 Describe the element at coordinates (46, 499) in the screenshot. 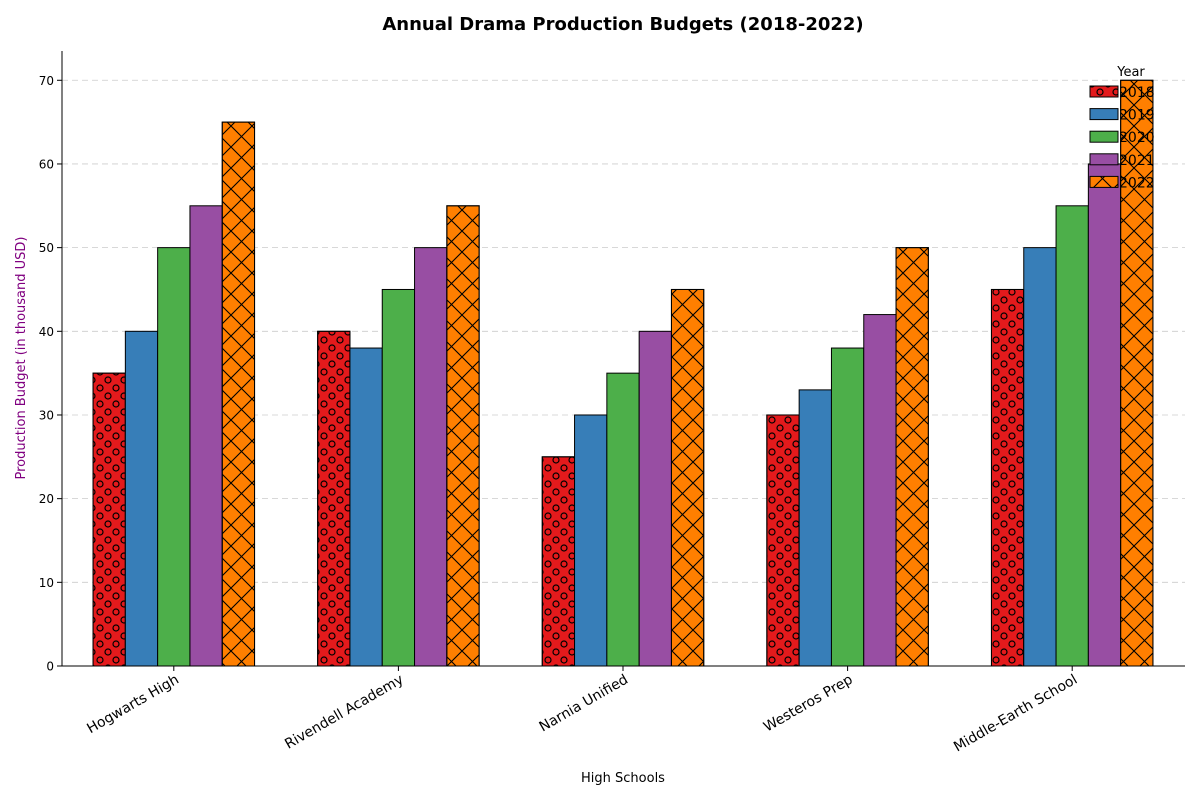

I see `y-tick-label: 20` at that location.